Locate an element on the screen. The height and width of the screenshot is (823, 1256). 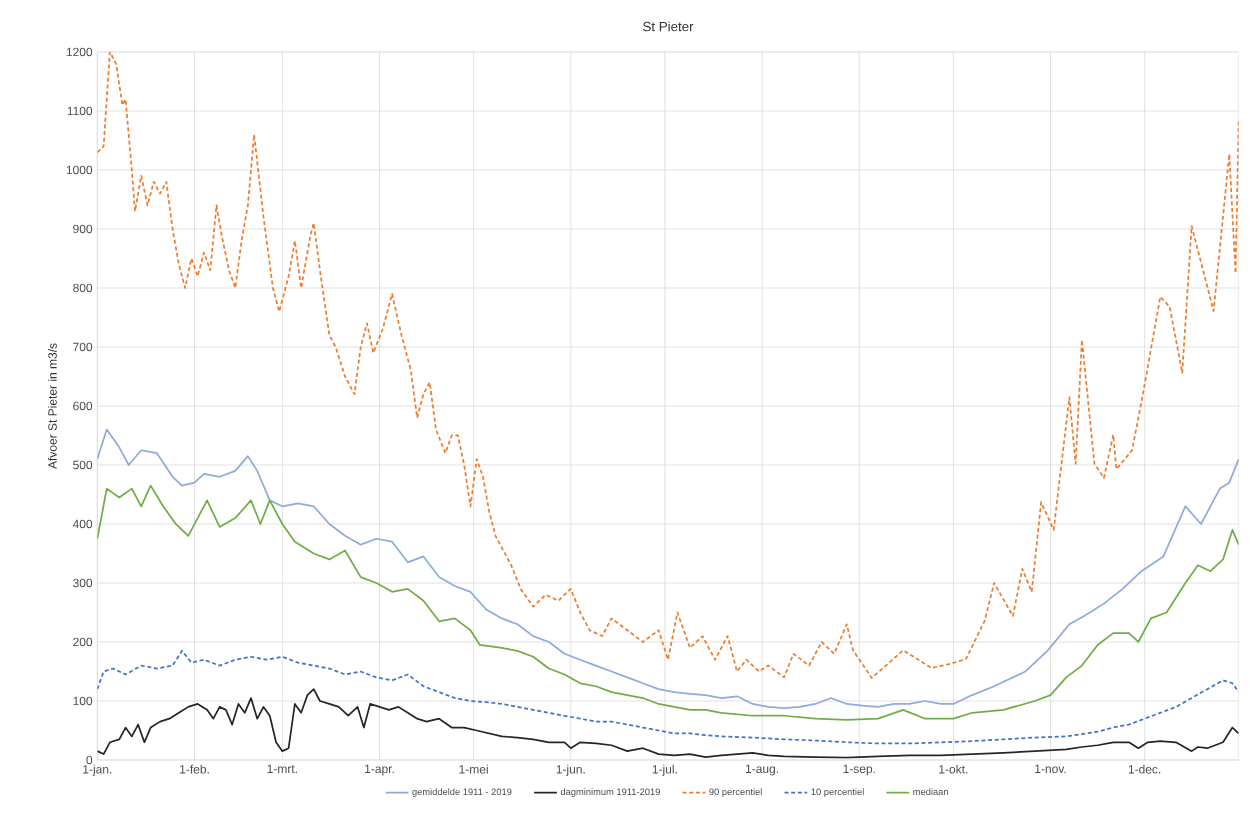
y-tick-label: 700 is located at coordinates (83, 347).